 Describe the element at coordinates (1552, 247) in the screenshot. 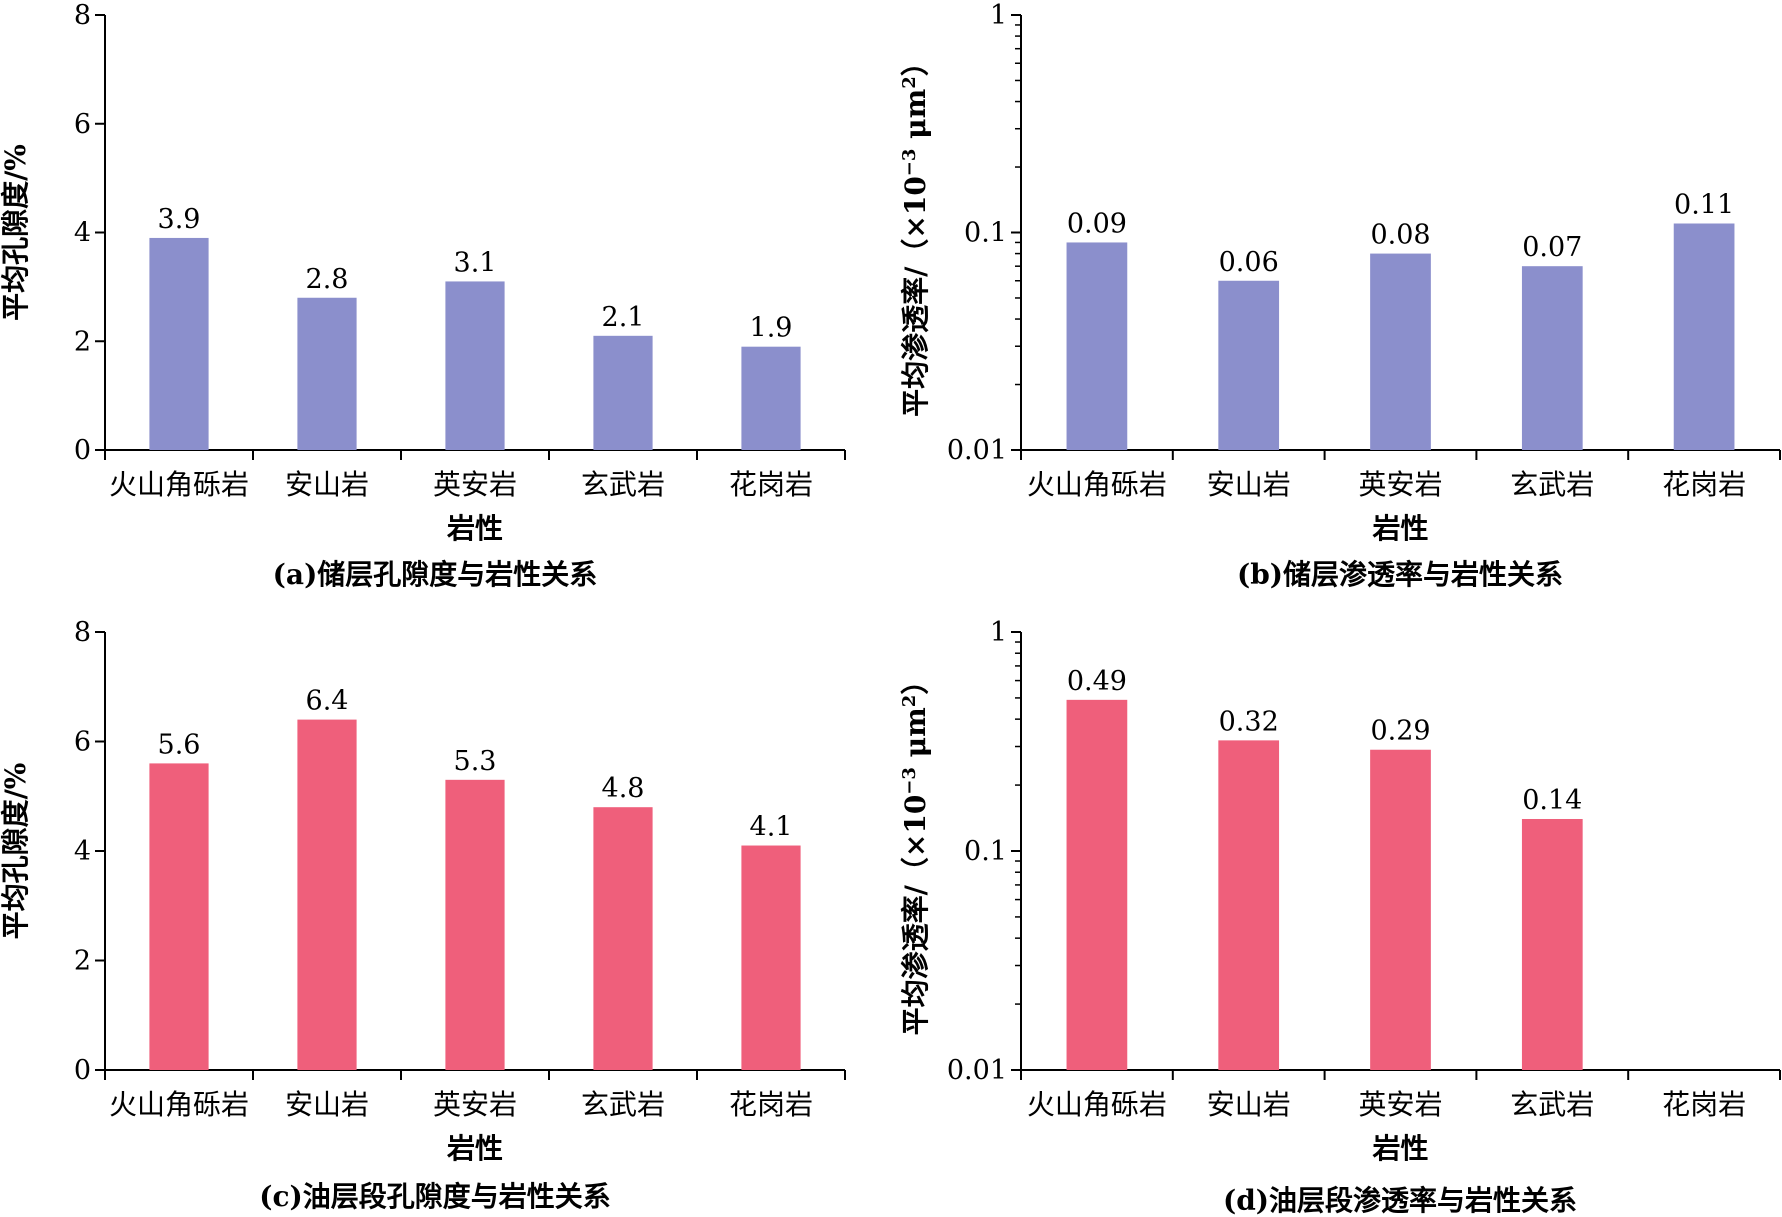

I see `data-label: 0.07` at that location.